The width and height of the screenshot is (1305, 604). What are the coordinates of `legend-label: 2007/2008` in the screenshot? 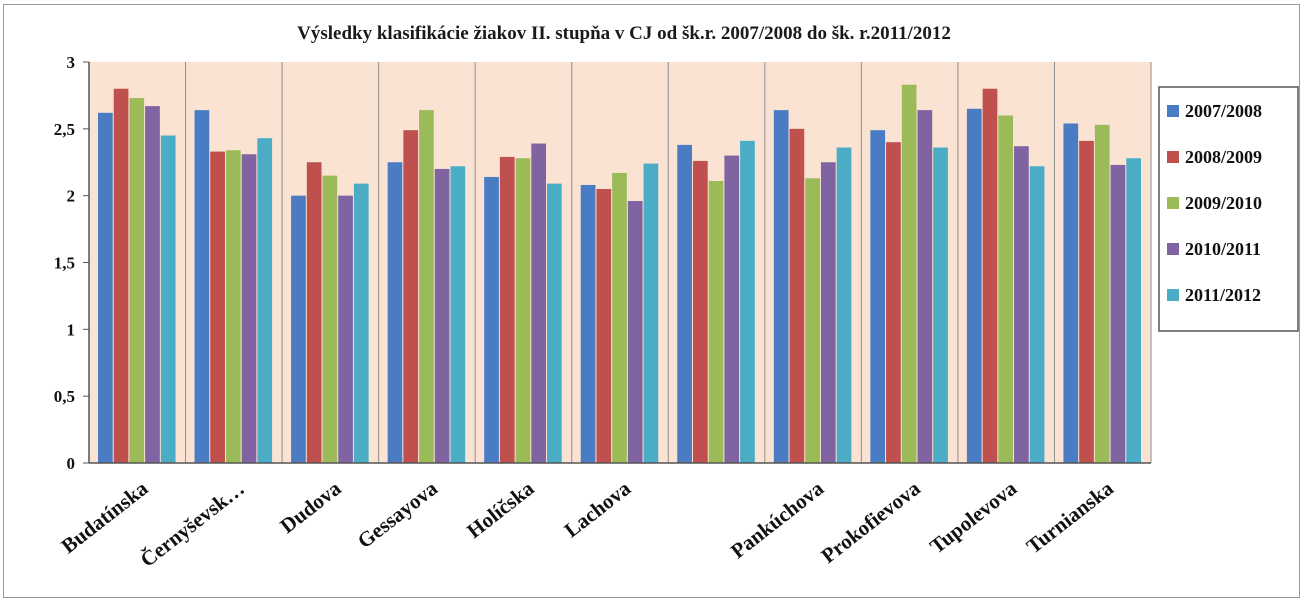 It's located at (1223, 111).